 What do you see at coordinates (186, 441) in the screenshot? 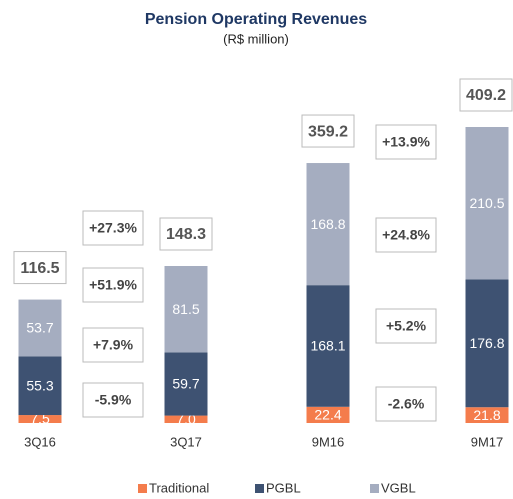
I see `x-tick-label: 3Q17` at bounding box center [186, 441].